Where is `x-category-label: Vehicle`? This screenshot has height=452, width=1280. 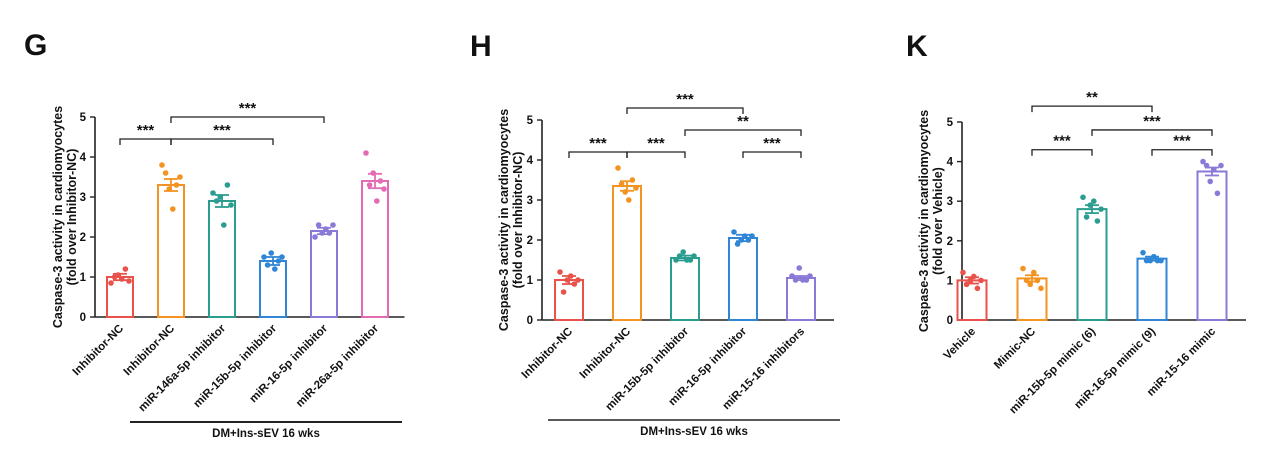 x-category-label: Vehicle is located at coordinates (960, 344).